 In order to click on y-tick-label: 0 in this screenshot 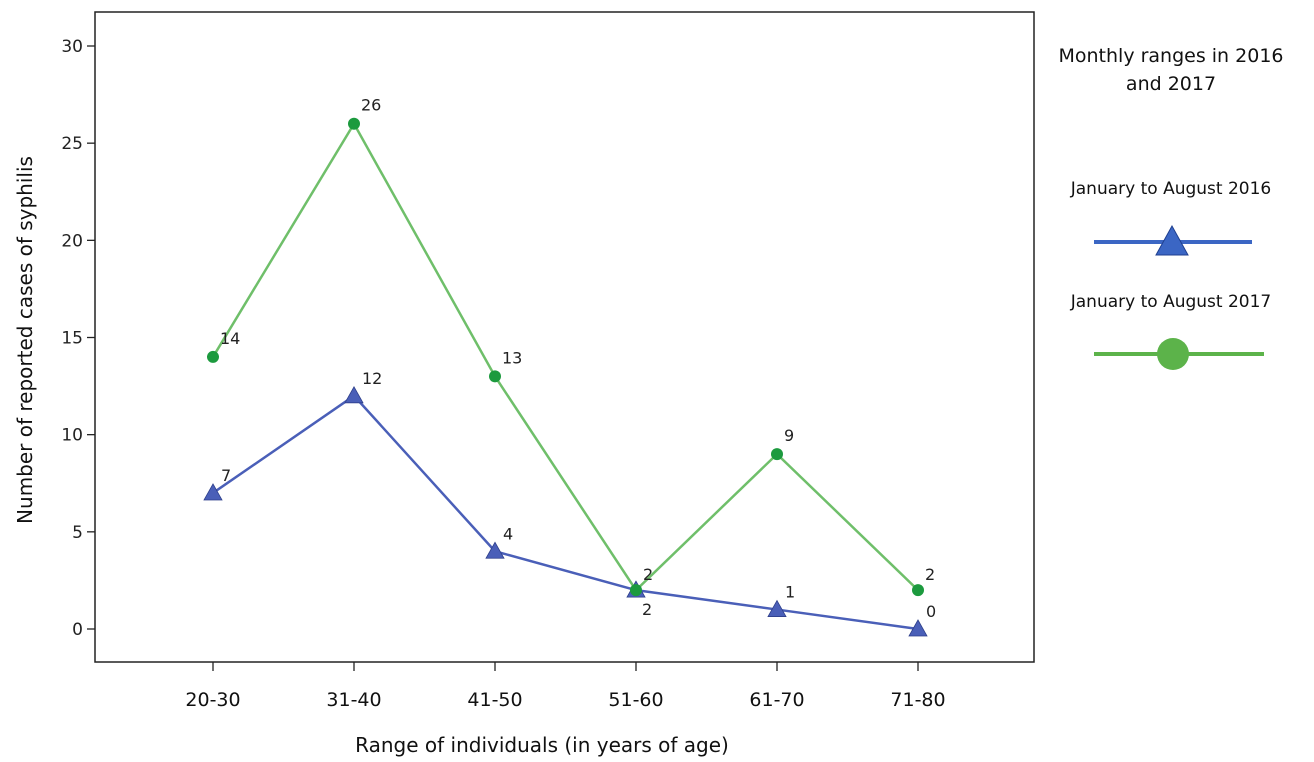, I will do `click(77, 630)`.